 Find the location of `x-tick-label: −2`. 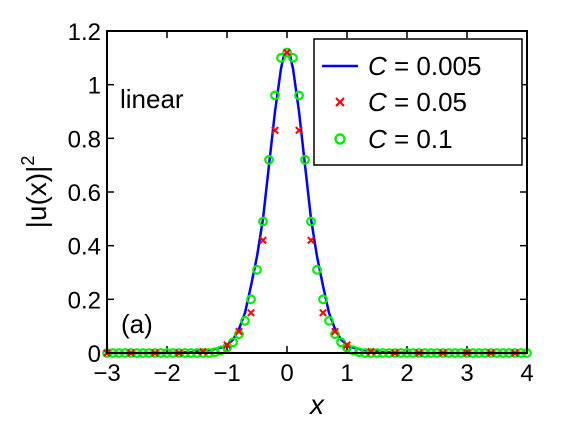

x-tick-label: −2 is located at coordinates (166, 373).